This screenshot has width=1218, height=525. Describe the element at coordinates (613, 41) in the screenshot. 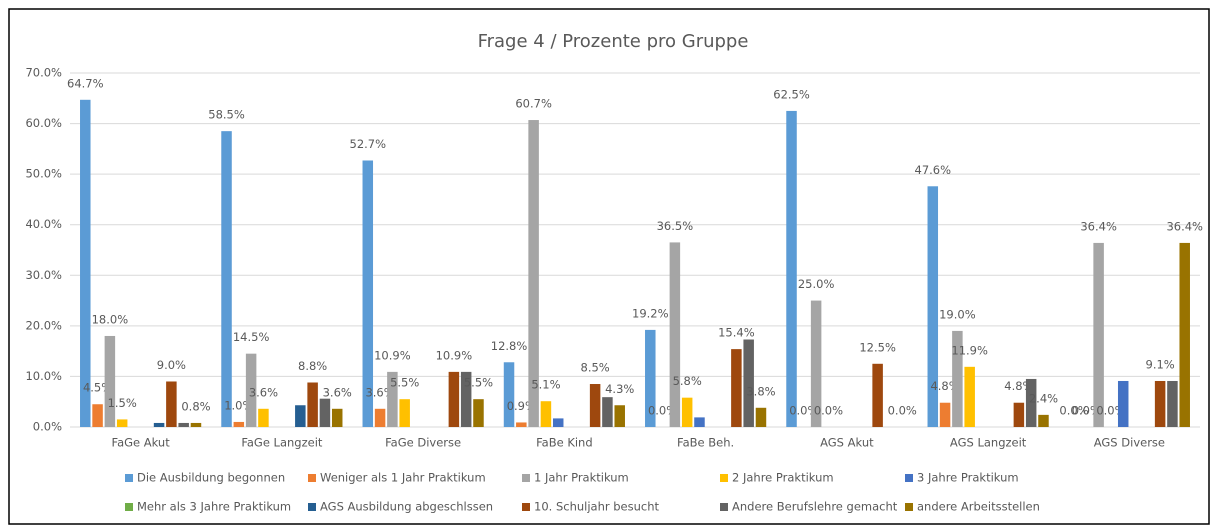

I see `chart-title: Frage 4 / Prozente pro Gruppe` at that location.